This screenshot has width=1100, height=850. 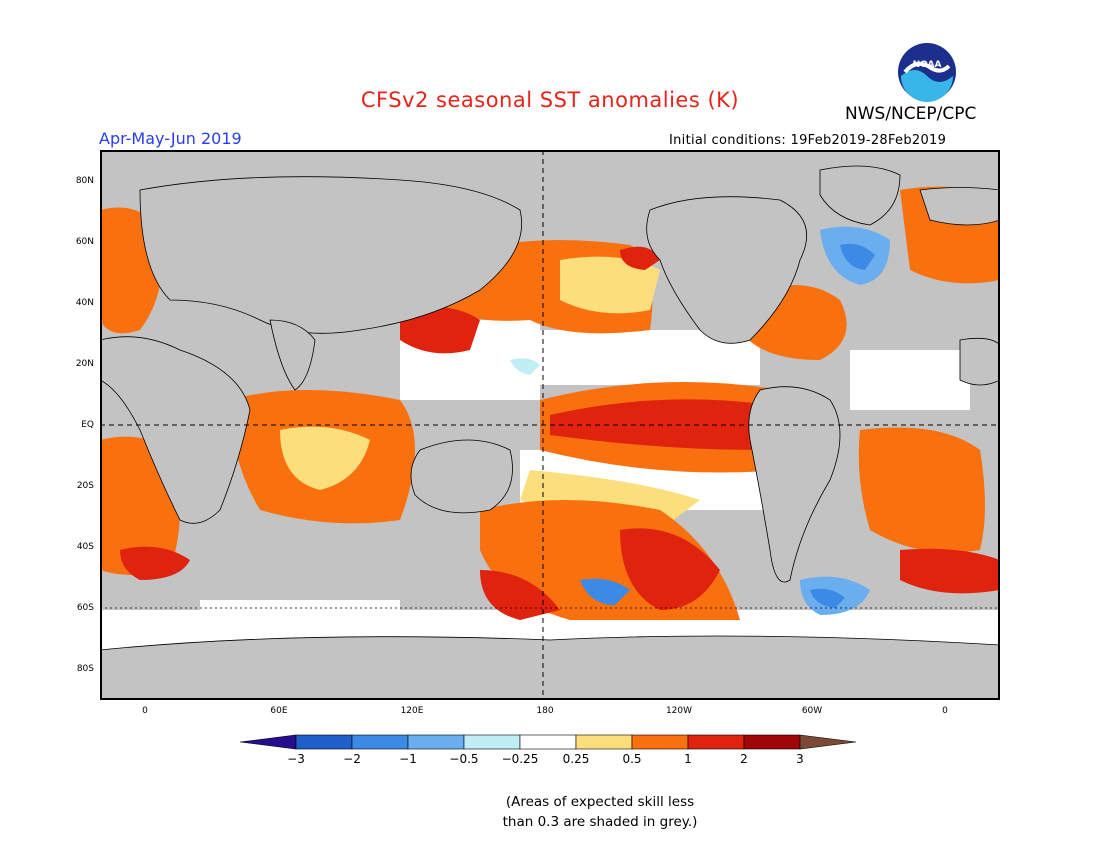 What do you see at coordinates (85, 486) in the screenshot?
I see `lat-label: 20S` at bounding box center [85, 486].